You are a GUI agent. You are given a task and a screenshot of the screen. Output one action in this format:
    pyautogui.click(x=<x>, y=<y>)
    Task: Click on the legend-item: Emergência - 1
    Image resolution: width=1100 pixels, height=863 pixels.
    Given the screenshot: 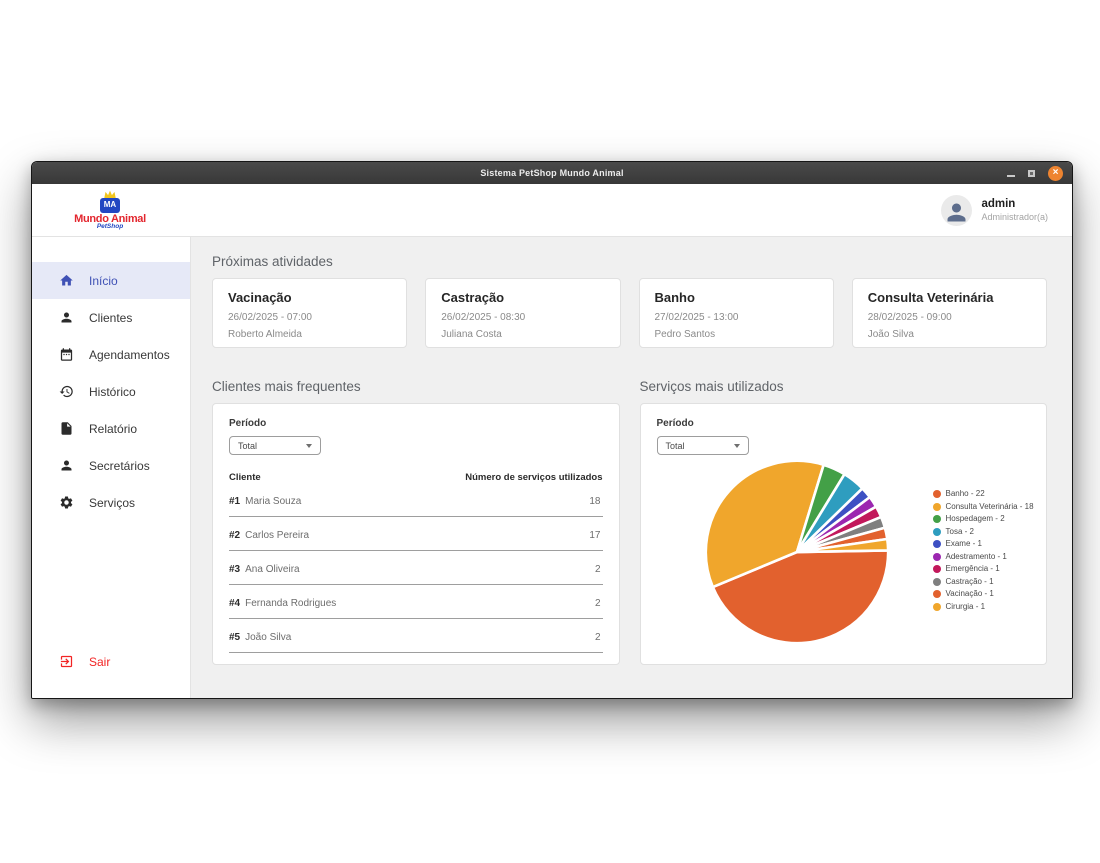 What is the action you would take?
    pyautogui.click(x=983, y=569)
    